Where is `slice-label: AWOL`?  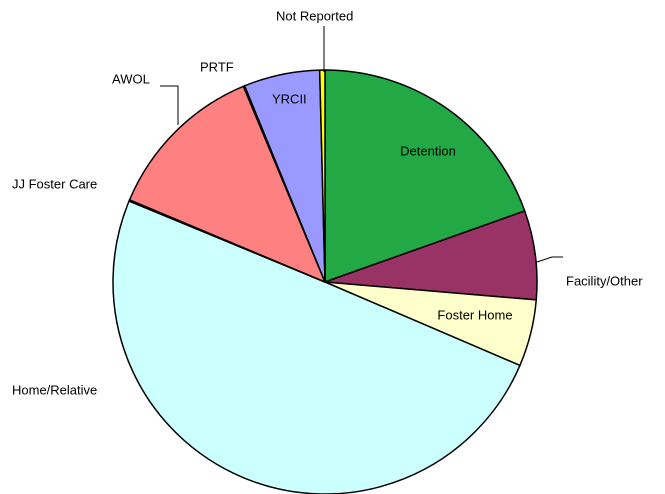
slice-label: AWOL is located at coordinates (131, 78).